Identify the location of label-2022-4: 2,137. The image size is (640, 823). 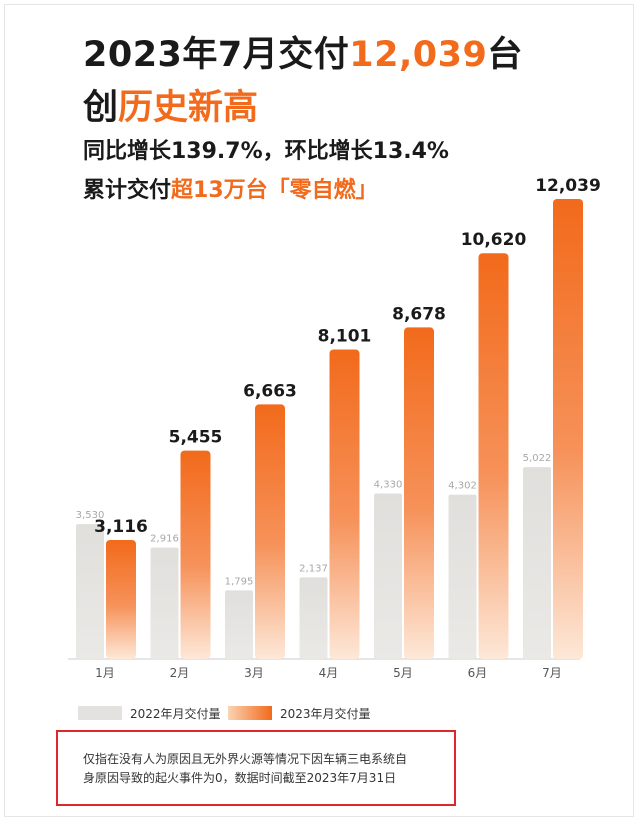
(313, 568).